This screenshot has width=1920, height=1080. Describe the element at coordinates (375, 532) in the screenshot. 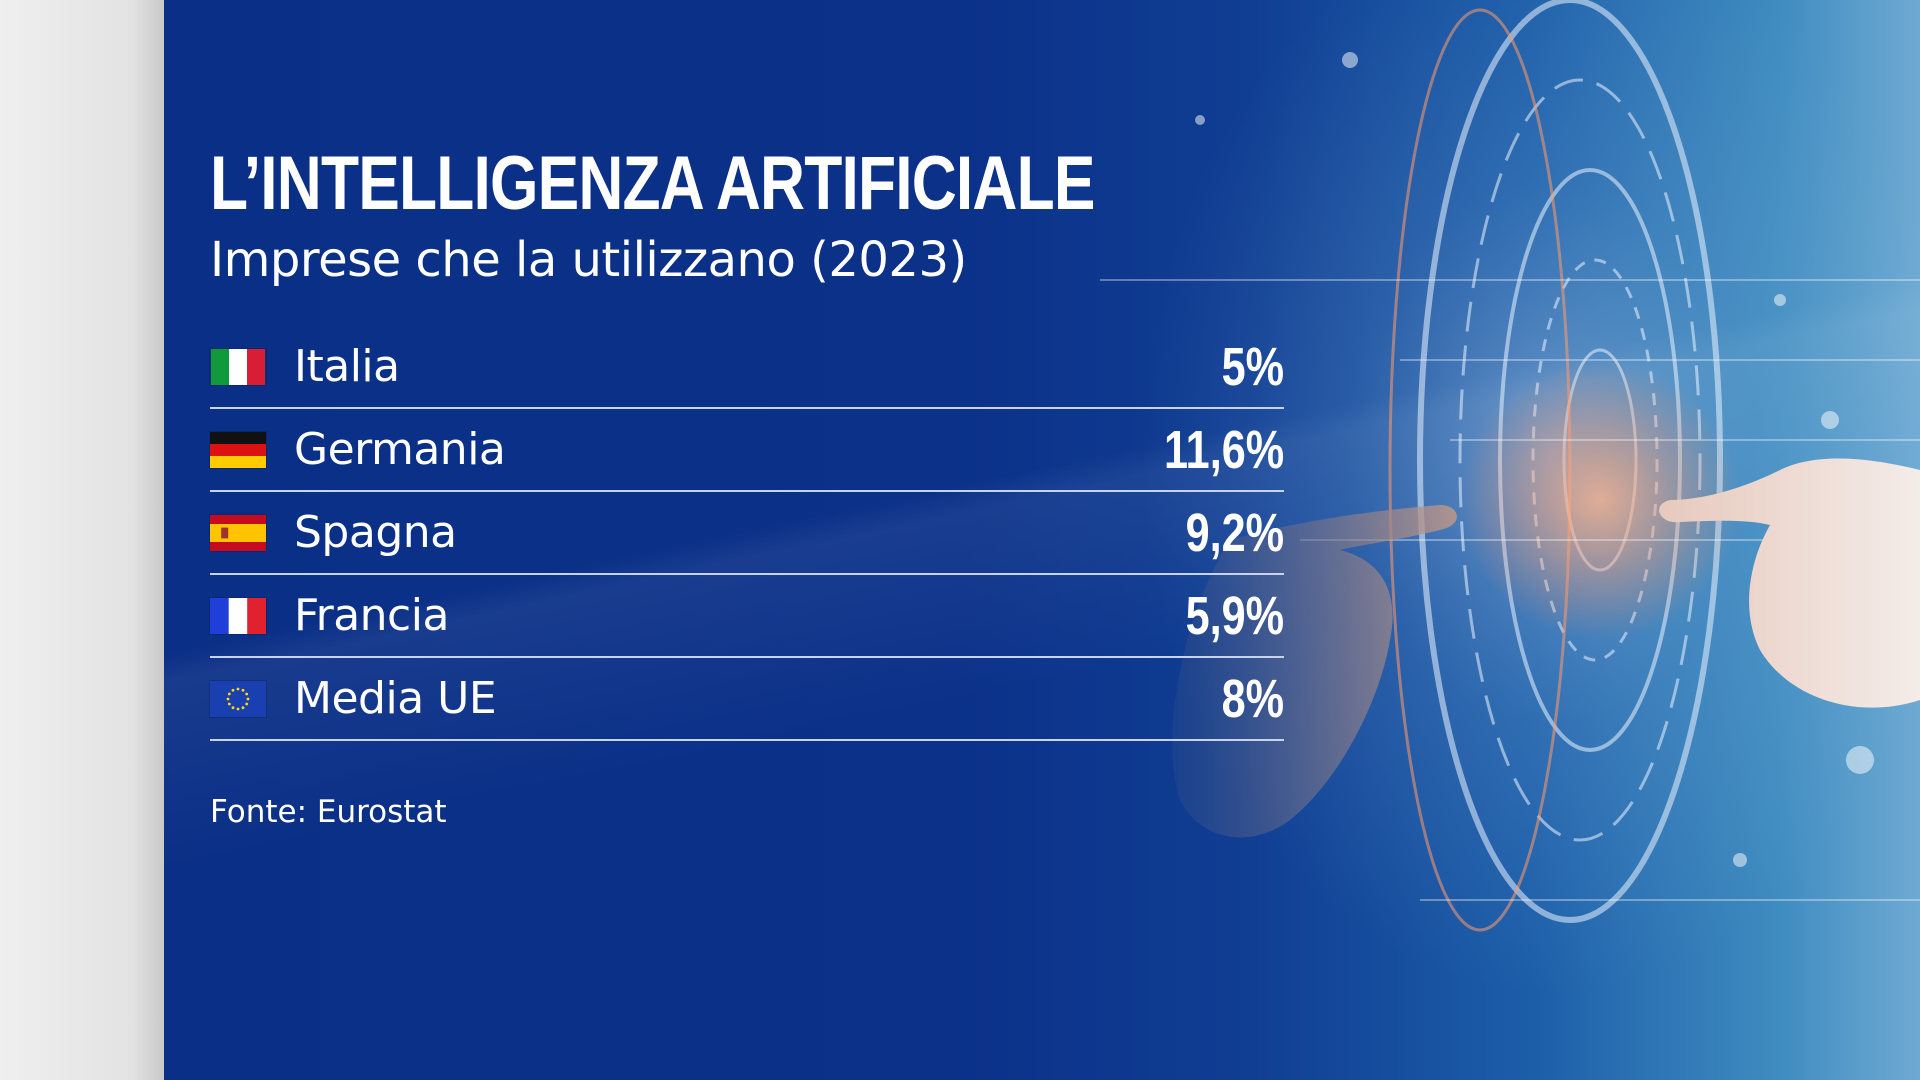

I see `country-label: Spagna` at that location.